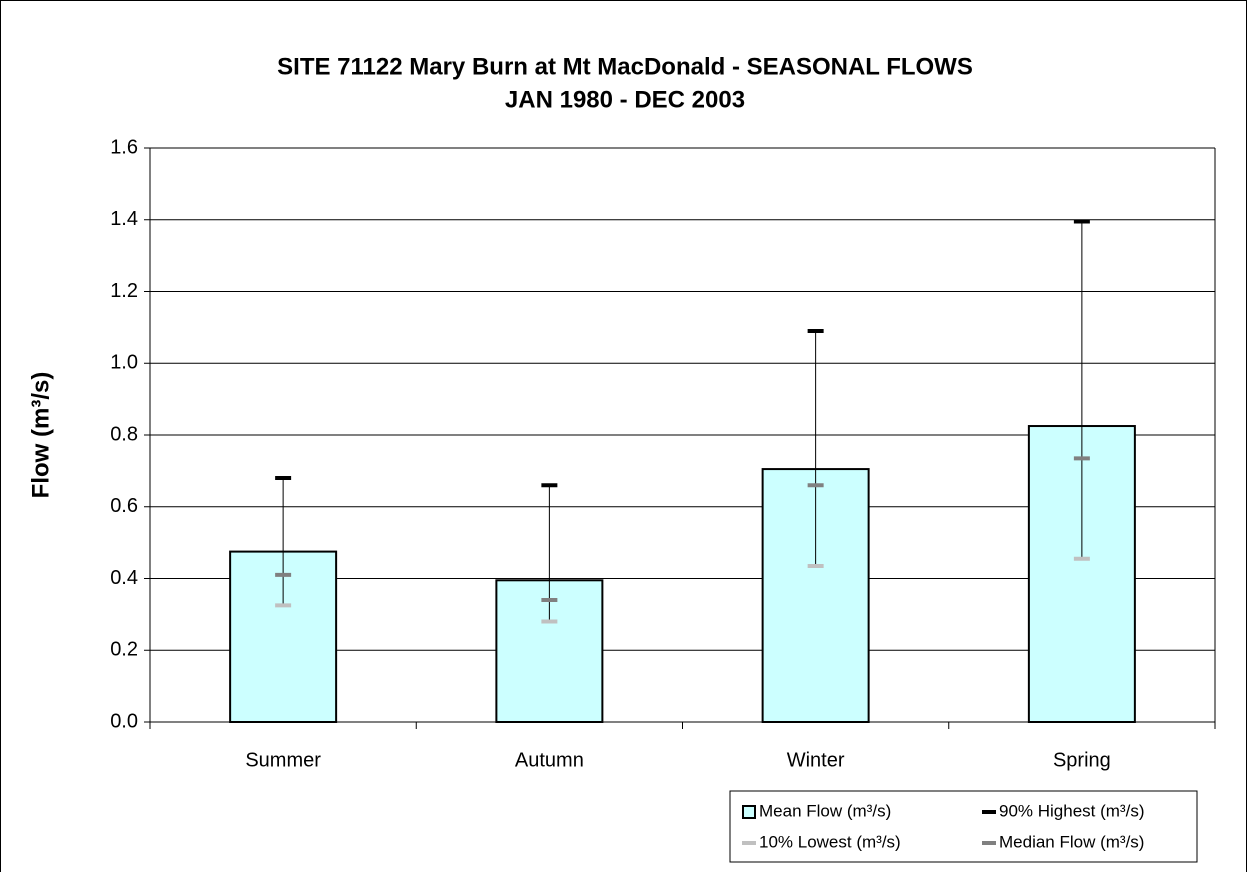 This screenshot has width=1248, height=877. I want to click on legend-label: 90% Highest (m³/s), so click(1071, 810).